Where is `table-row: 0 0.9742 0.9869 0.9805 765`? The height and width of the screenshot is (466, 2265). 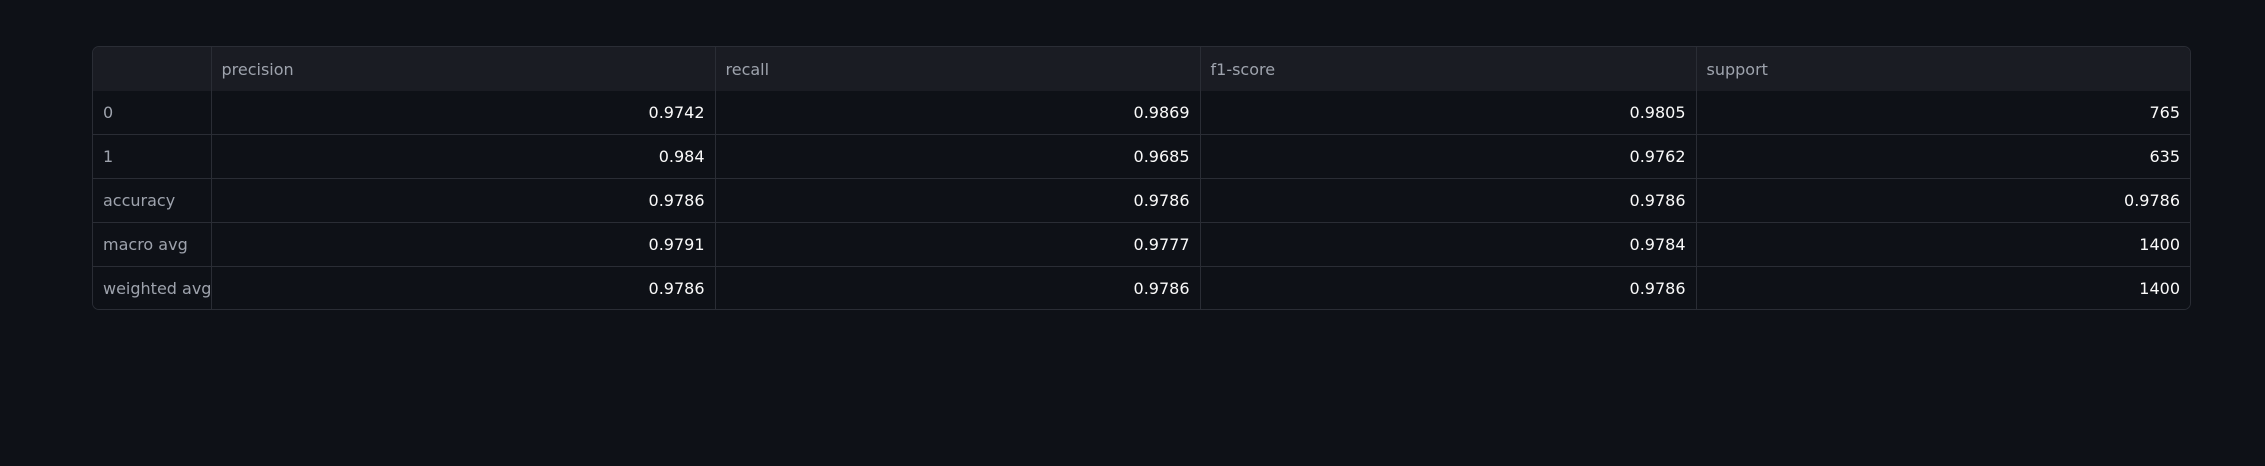
table-row: 0 0.9742 0.9869 0.9805 765 is located at coordinates (1141, 113).